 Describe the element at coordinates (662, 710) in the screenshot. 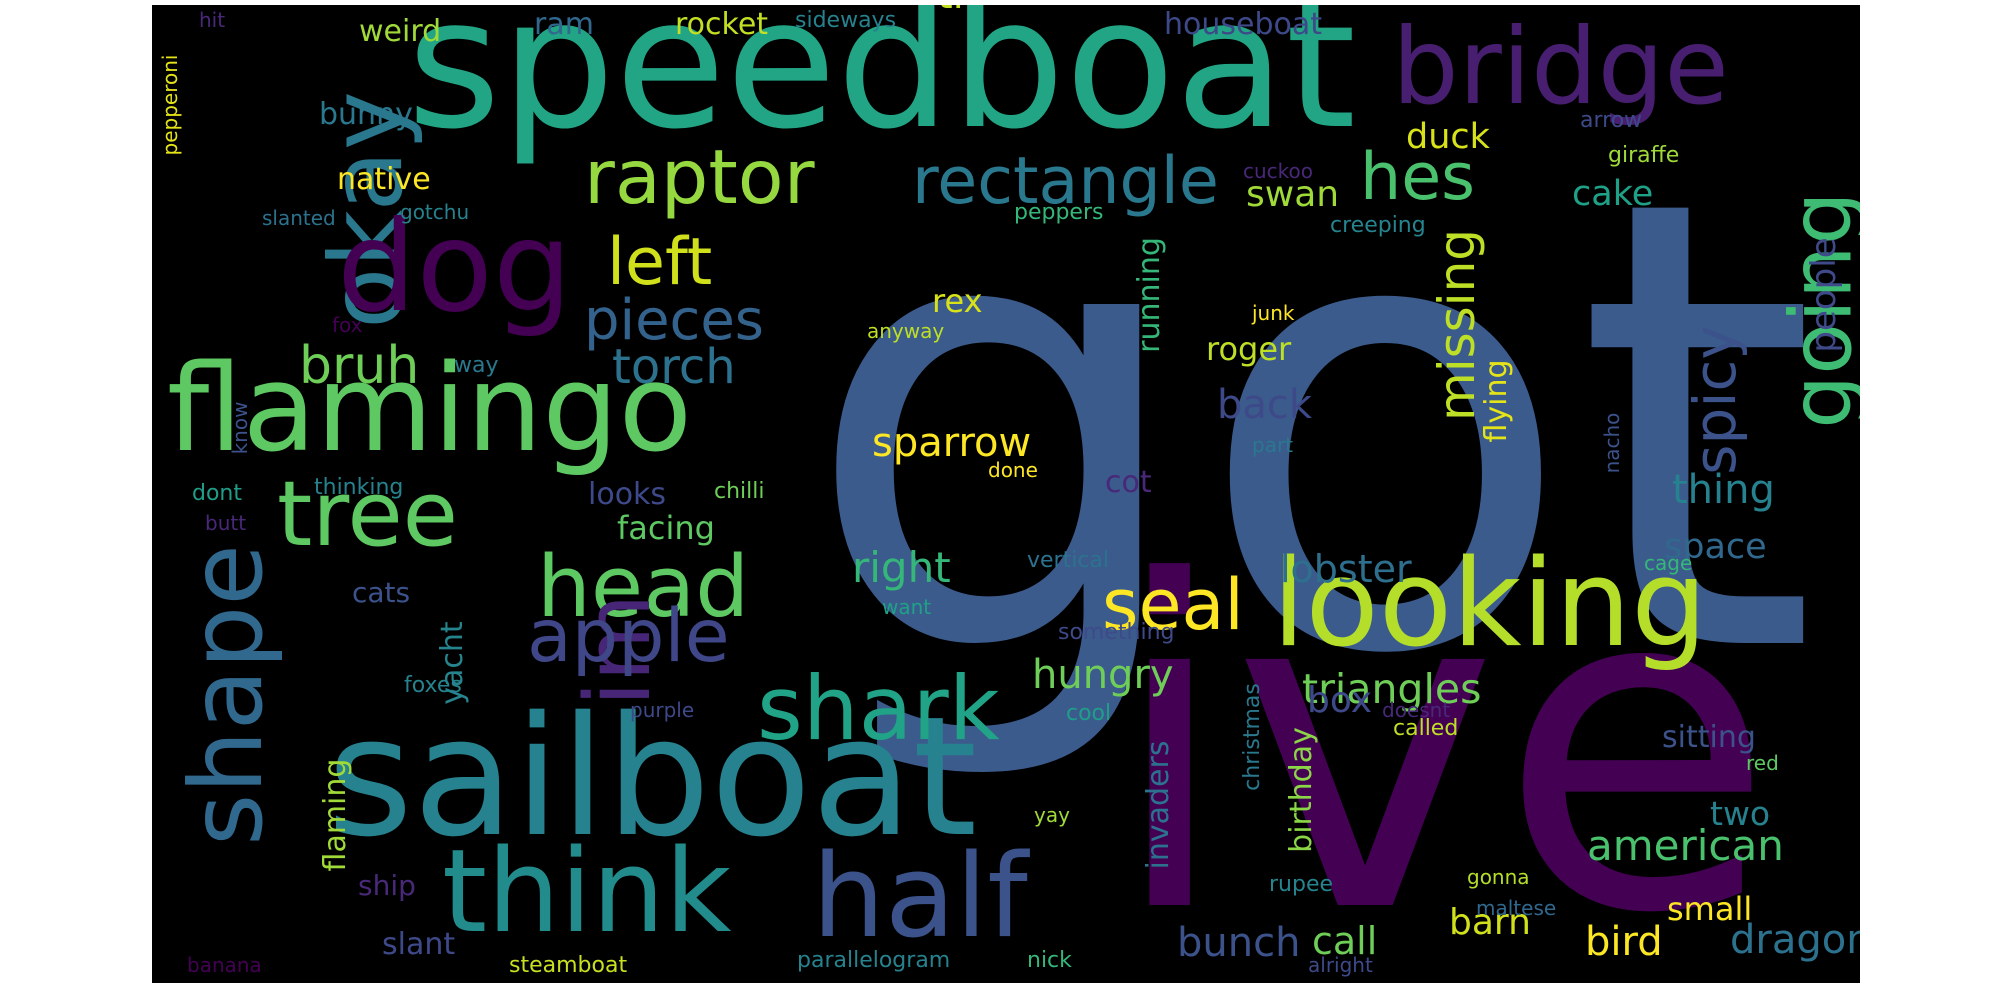

I see `word-purple: purple` at that location.